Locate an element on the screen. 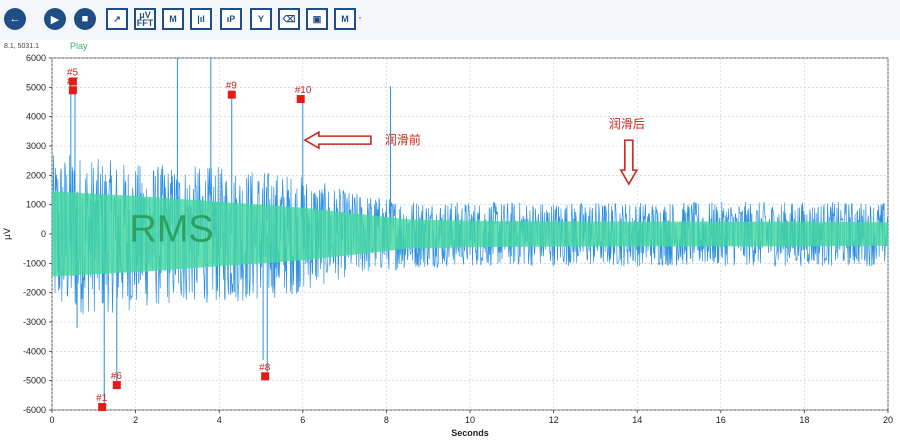 The height and width of the screenshot is (444, 900). y-tick-label: -4000 is located at coordinates (34, 351).